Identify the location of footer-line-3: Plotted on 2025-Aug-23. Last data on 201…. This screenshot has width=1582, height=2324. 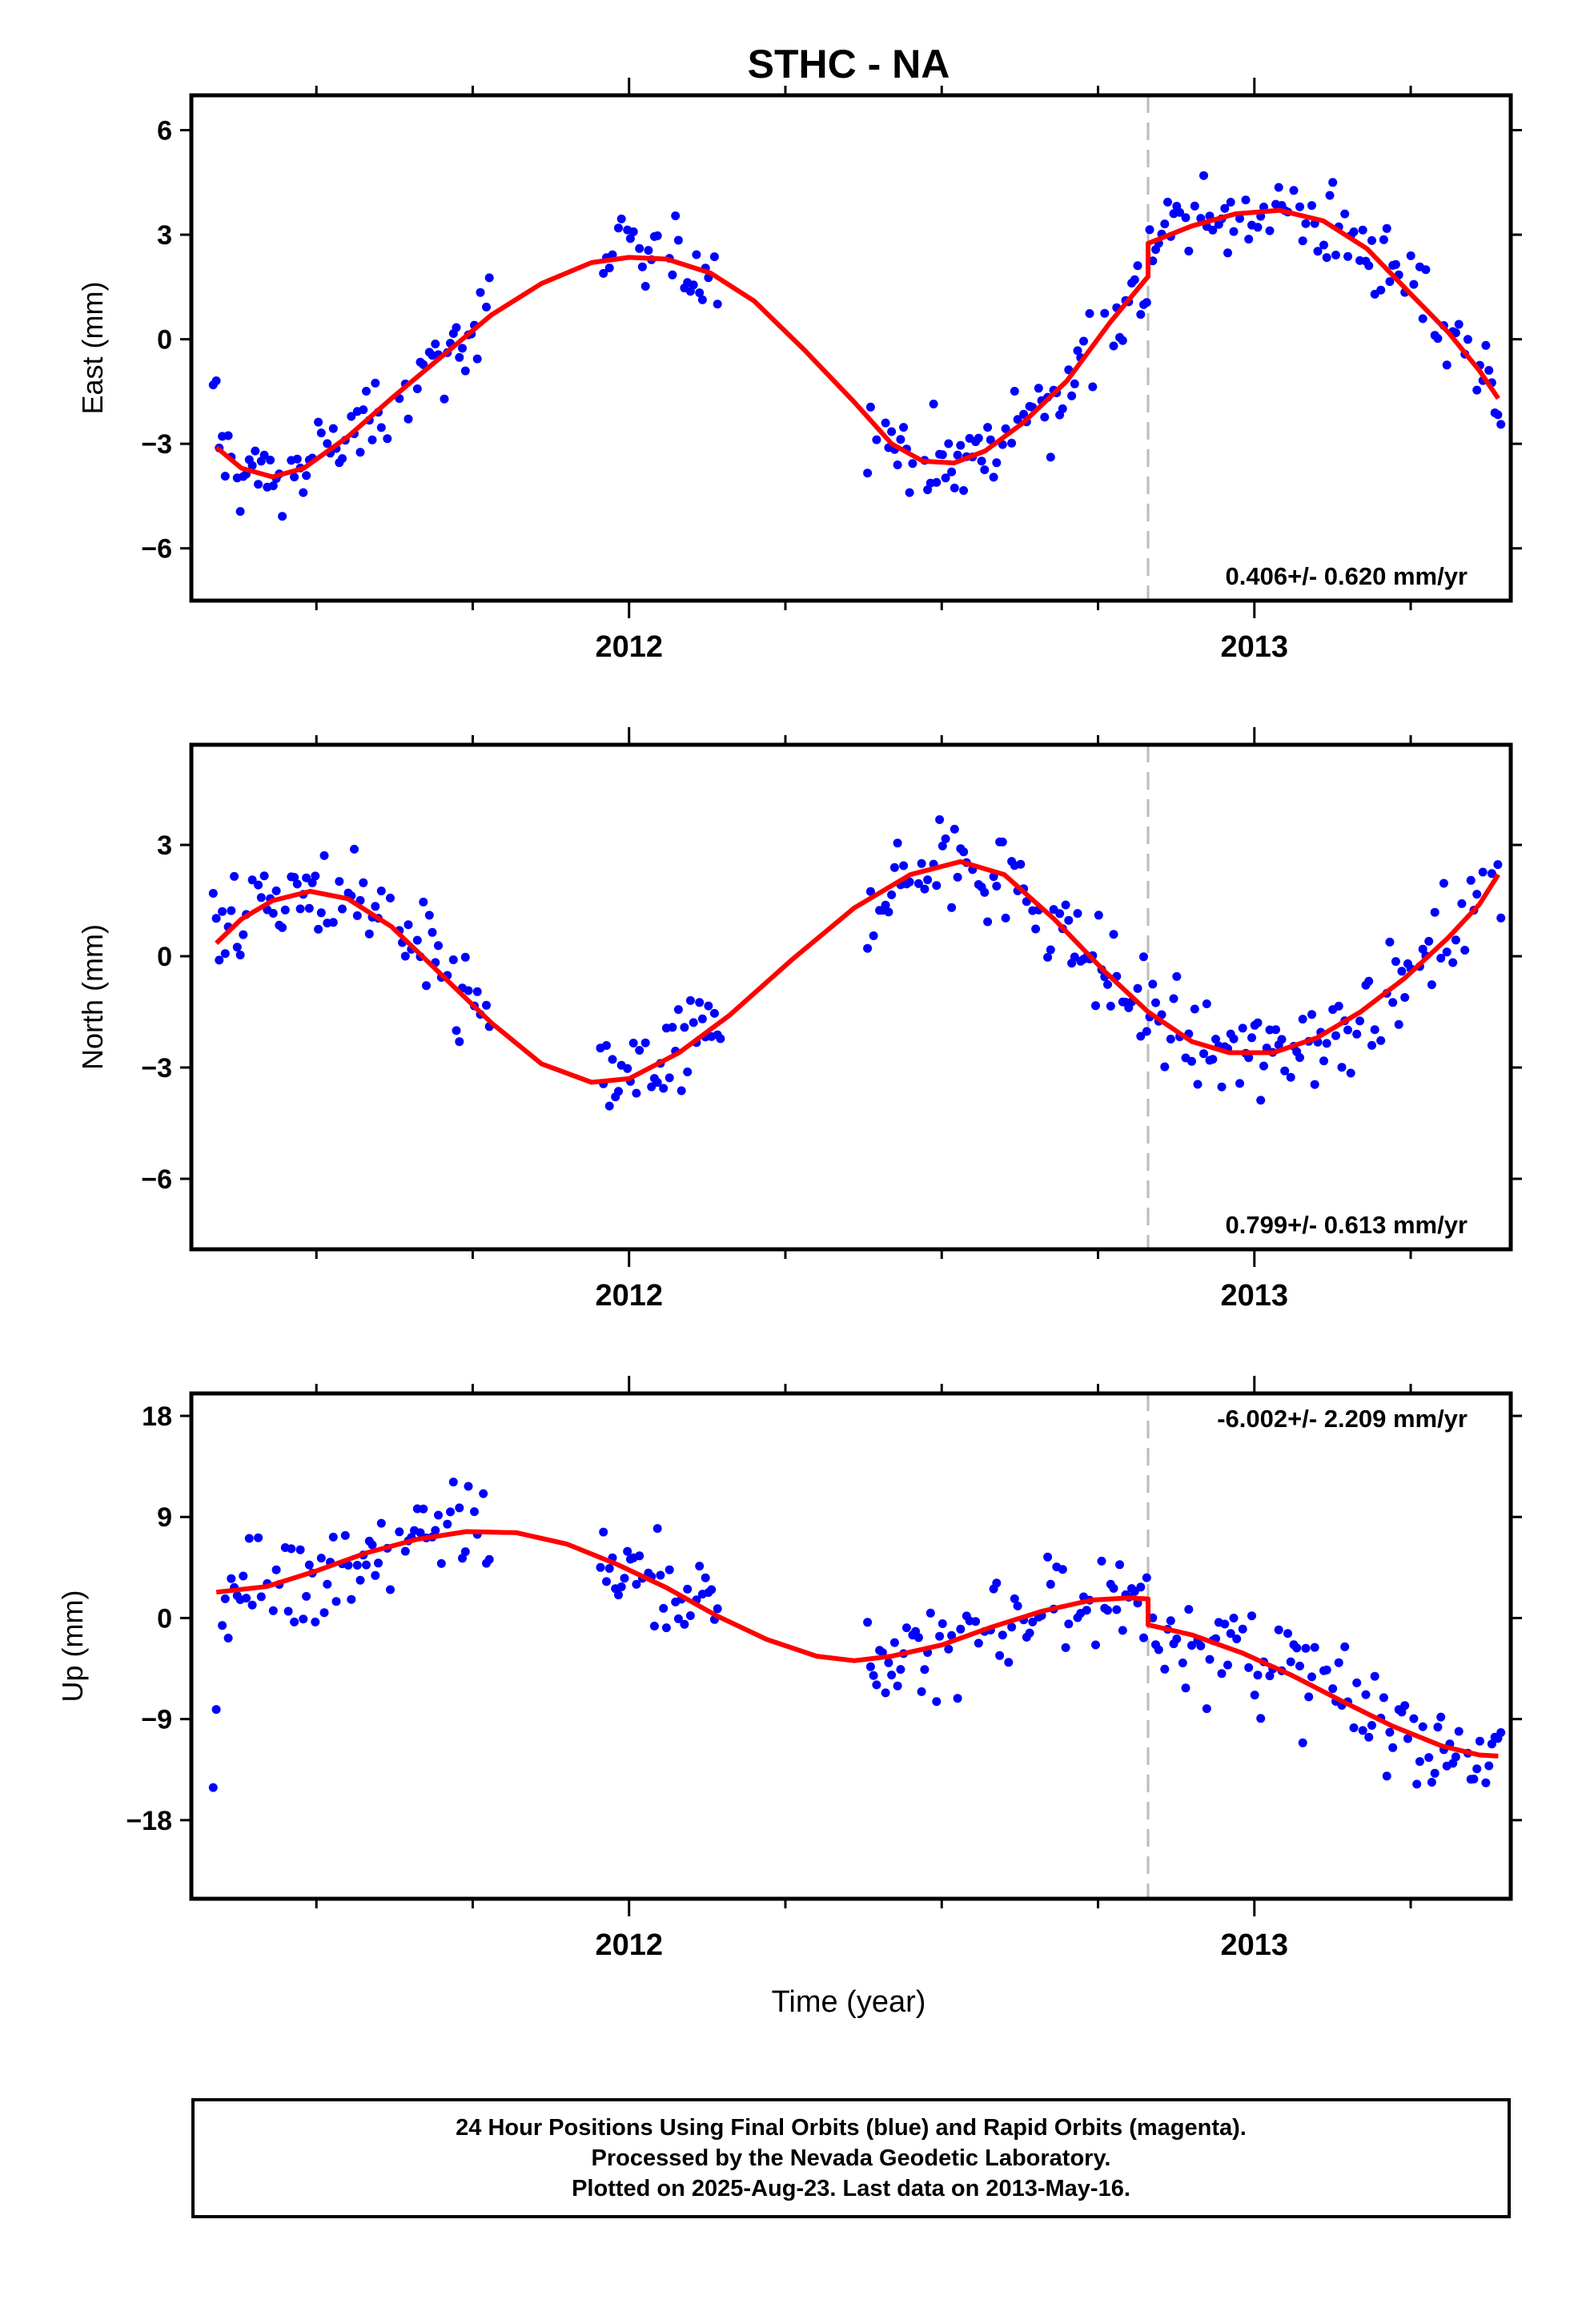
(851, 2188).